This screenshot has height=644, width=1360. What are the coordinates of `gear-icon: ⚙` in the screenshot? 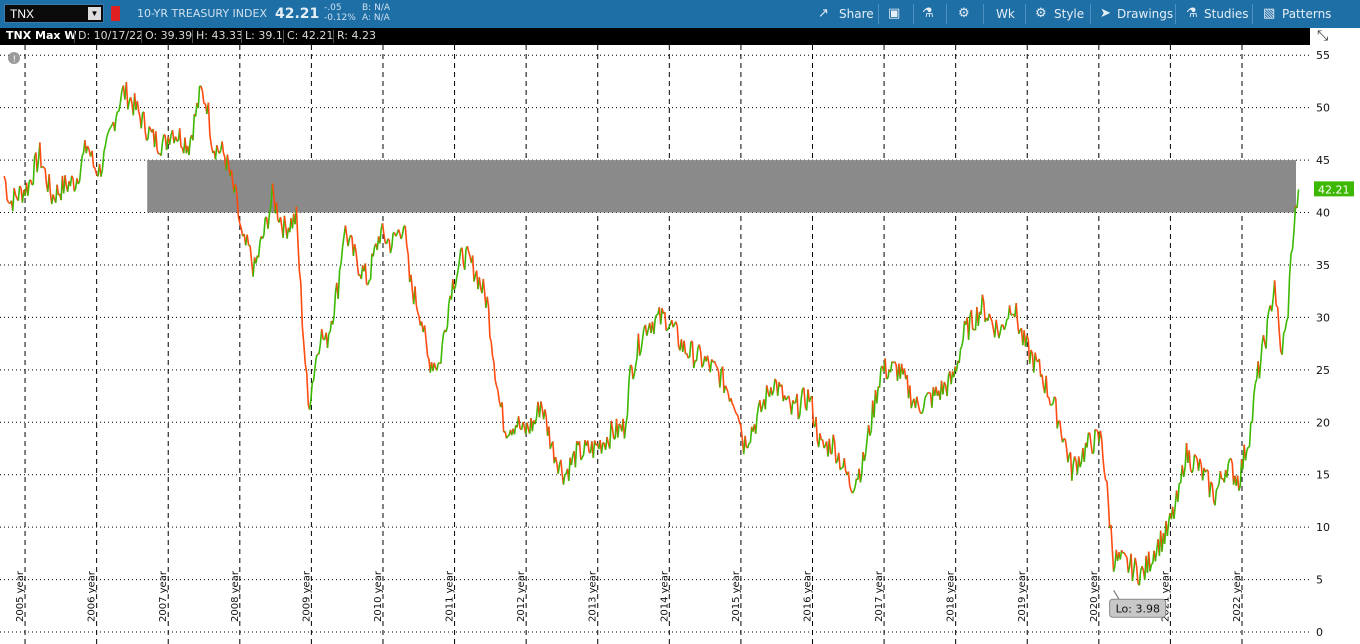 It's located at (964, 13).